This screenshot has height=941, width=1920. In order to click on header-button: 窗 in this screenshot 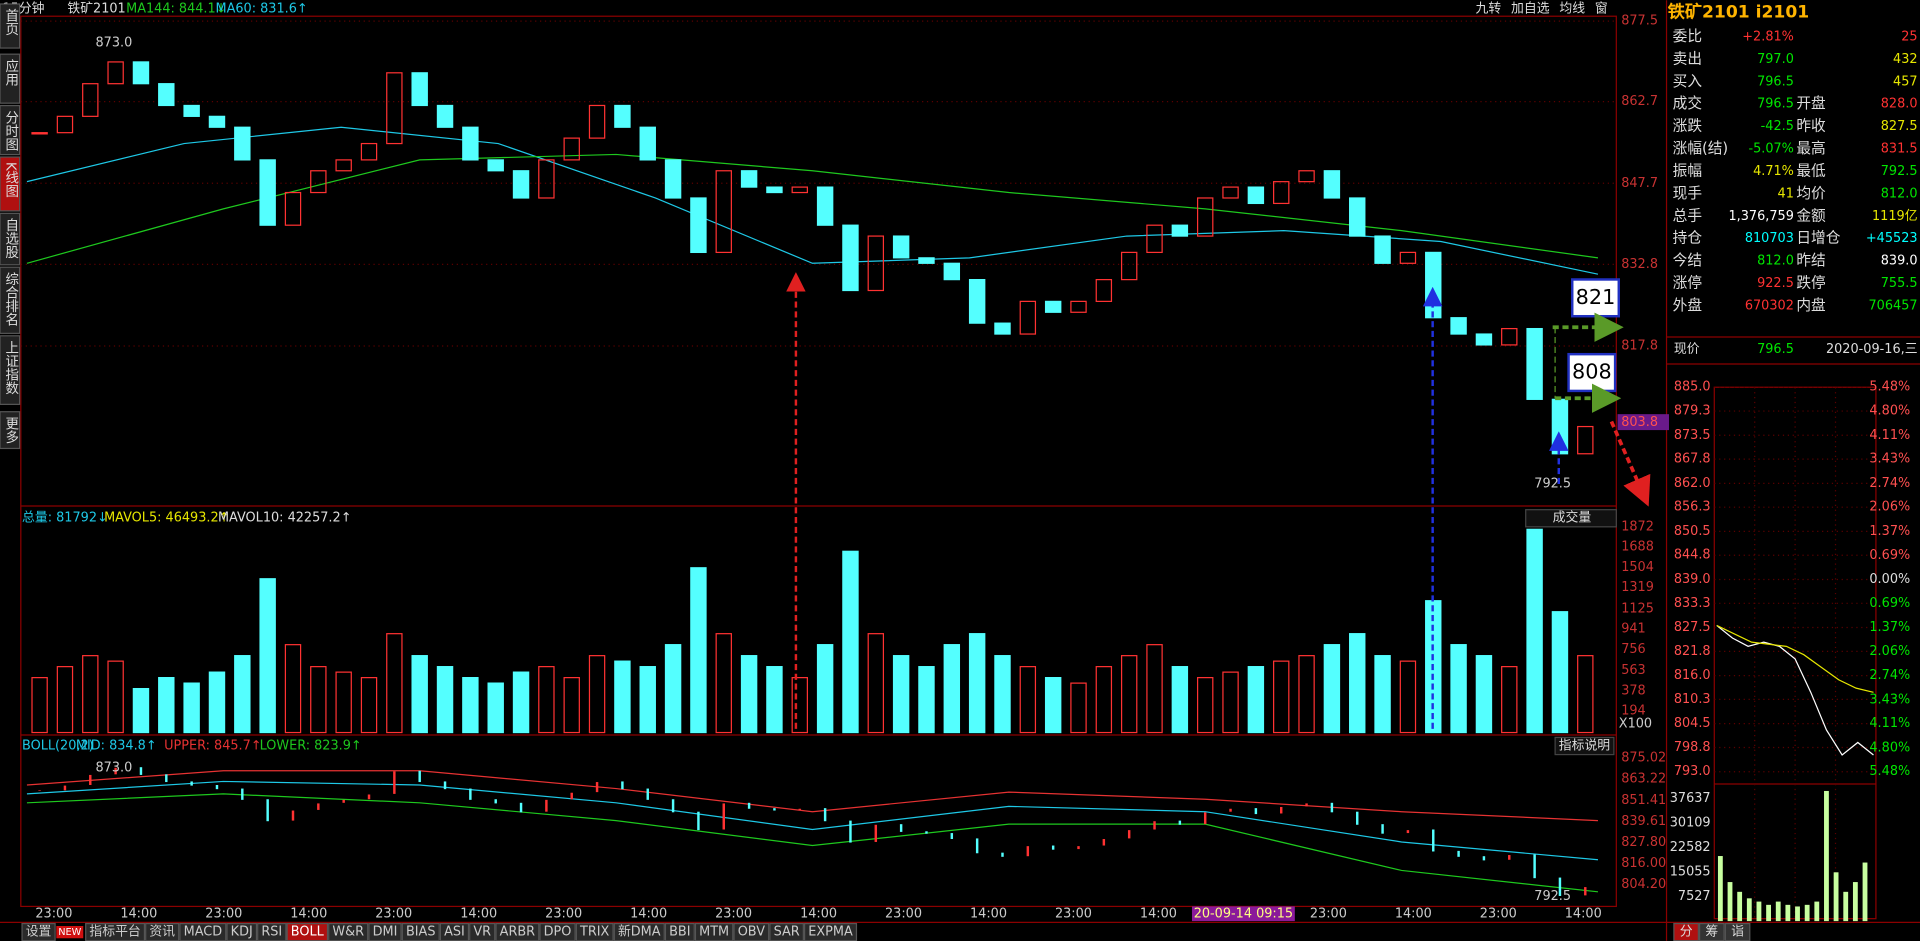, I will do `click(1601, 8)`.